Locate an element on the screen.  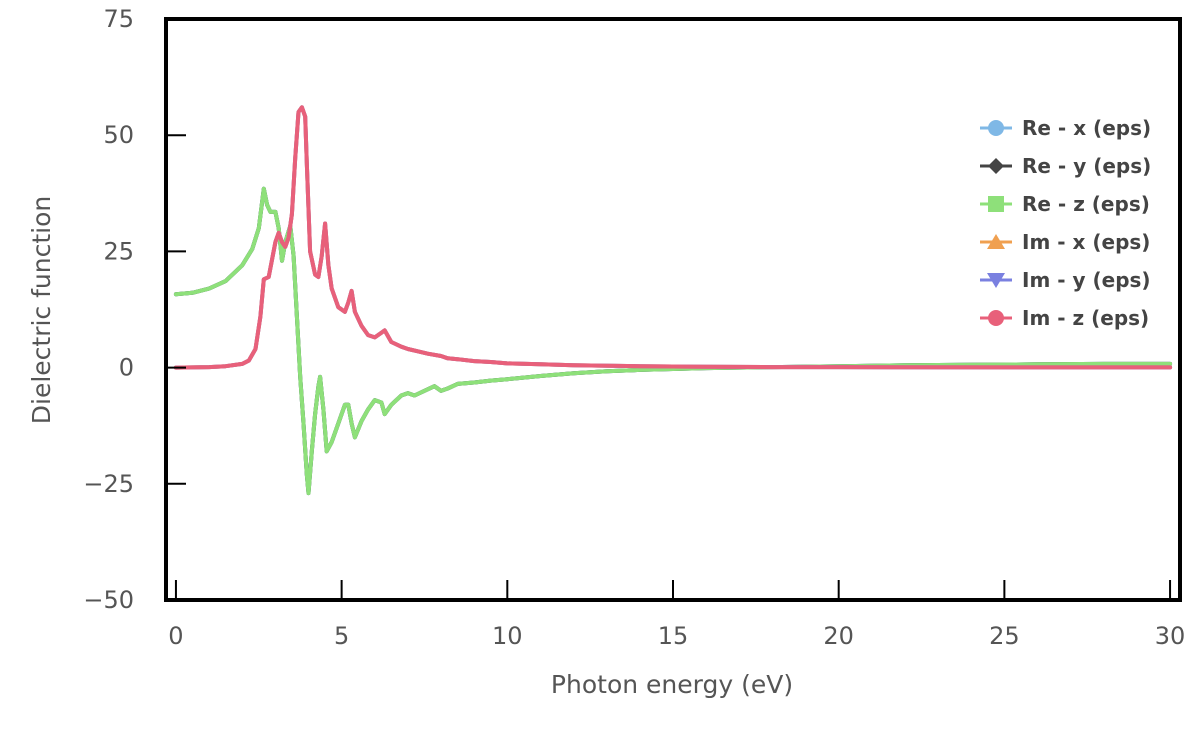
y-tick-label-5: 75 is located at coordinates (118, 19).